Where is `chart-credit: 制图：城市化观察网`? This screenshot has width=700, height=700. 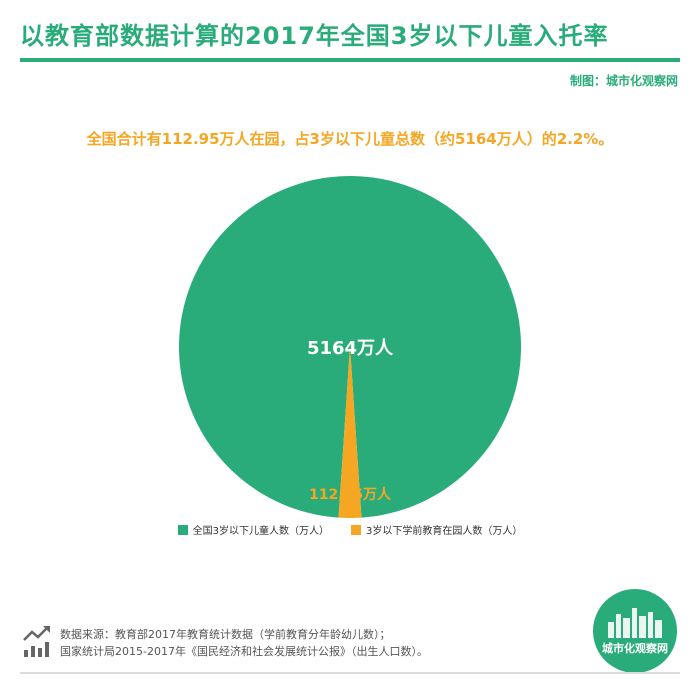 chart-credit: 制图：城市化观察网 is located at coordinates (623, 81).